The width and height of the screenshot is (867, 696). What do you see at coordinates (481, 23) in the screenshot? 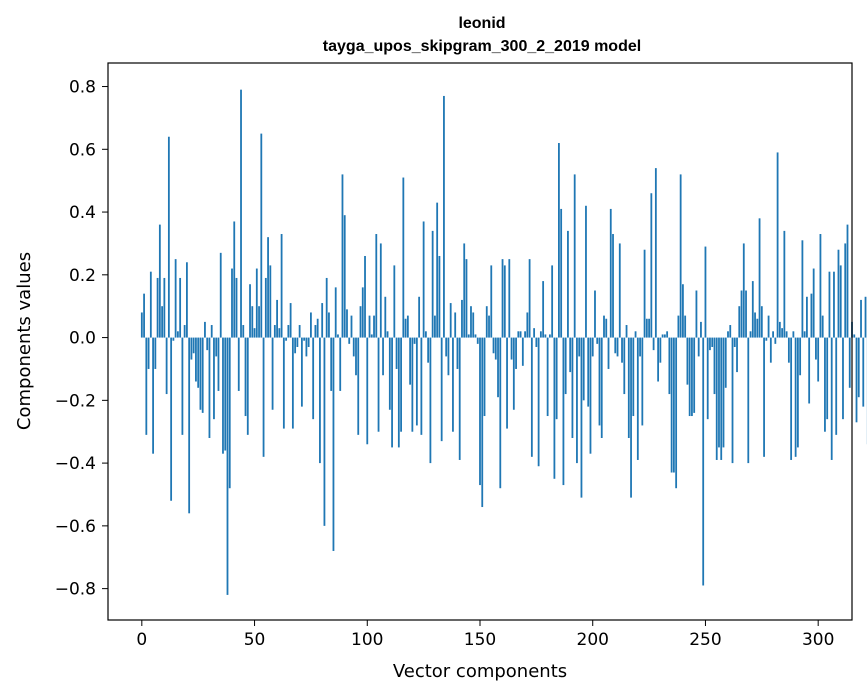
I see `chart-title: leonid` at bounding box center [481, 23].